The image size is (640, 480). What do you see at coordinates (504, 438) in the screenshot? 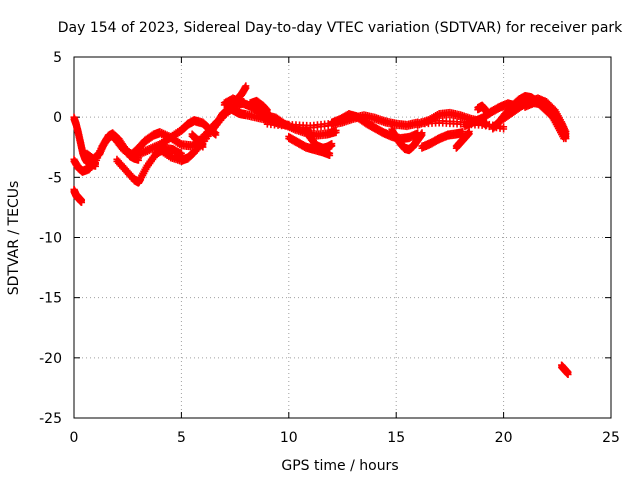
I see `x-tick-label: 20` at bounding box center [504, 438].